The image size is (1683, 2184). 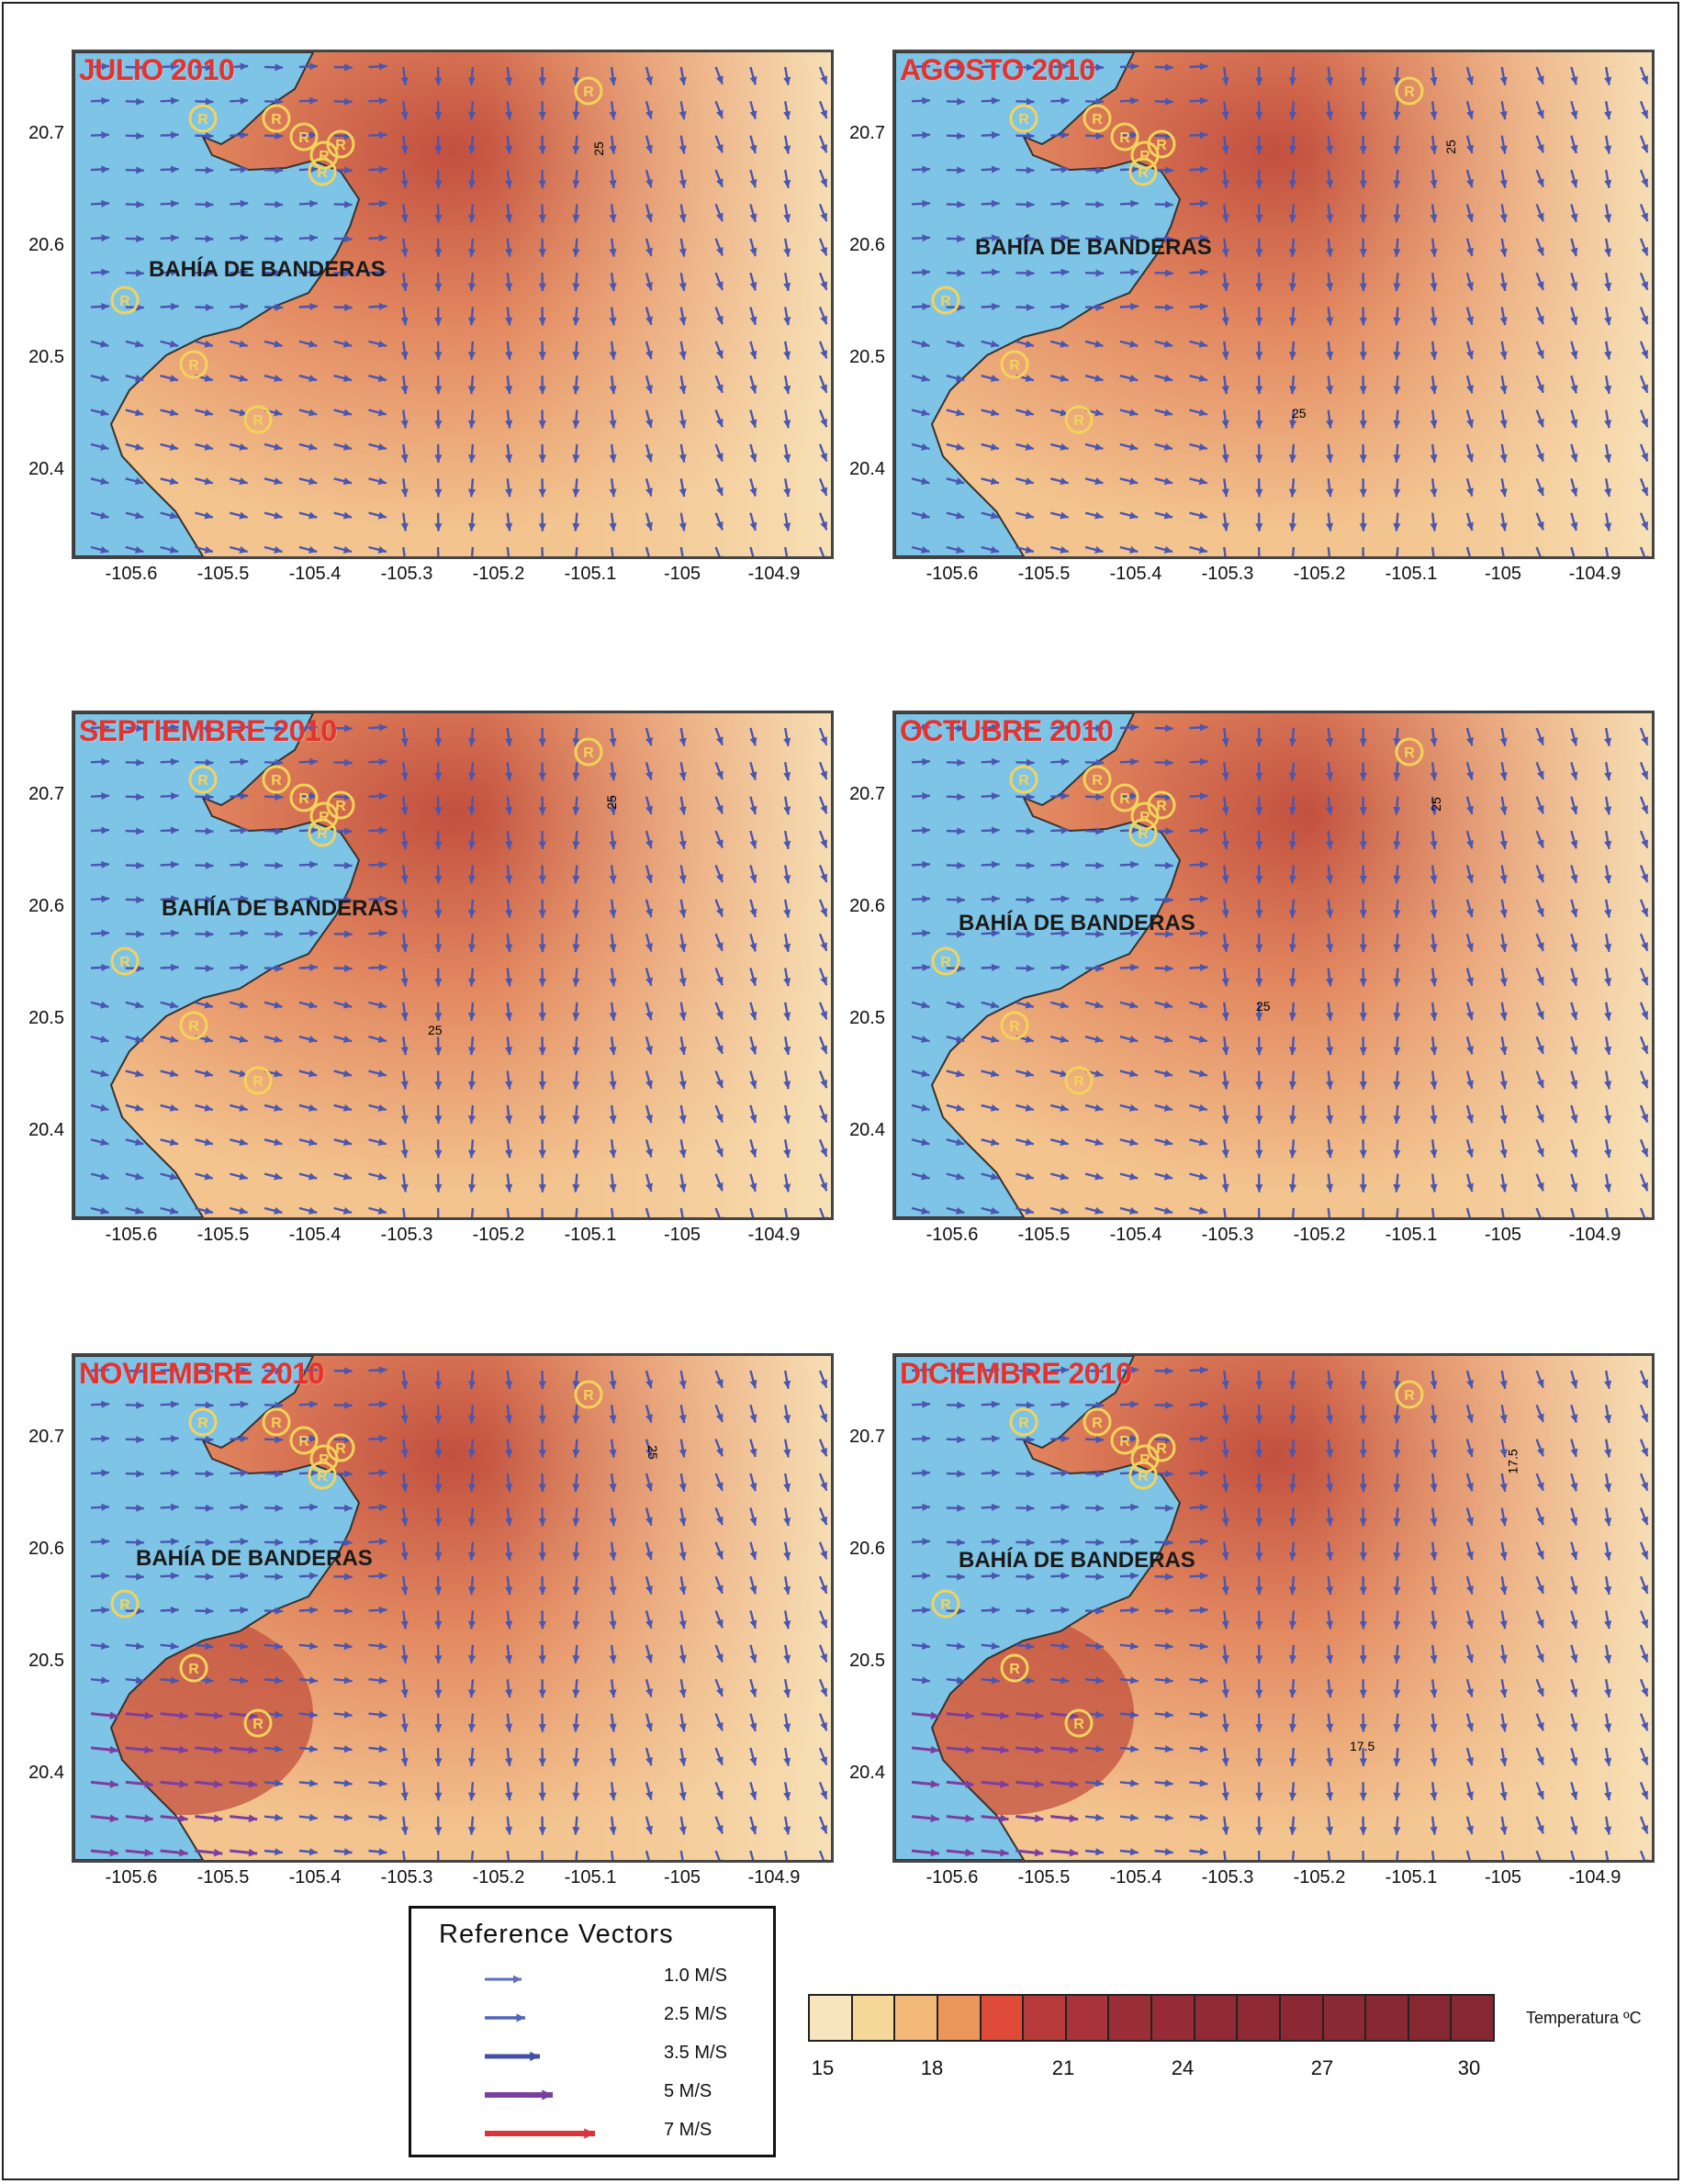 What do you see at coordinates (407, 1877) in the screenshot?
I see `x-tick-label: -105.3` at bounding box center [407, 1877].